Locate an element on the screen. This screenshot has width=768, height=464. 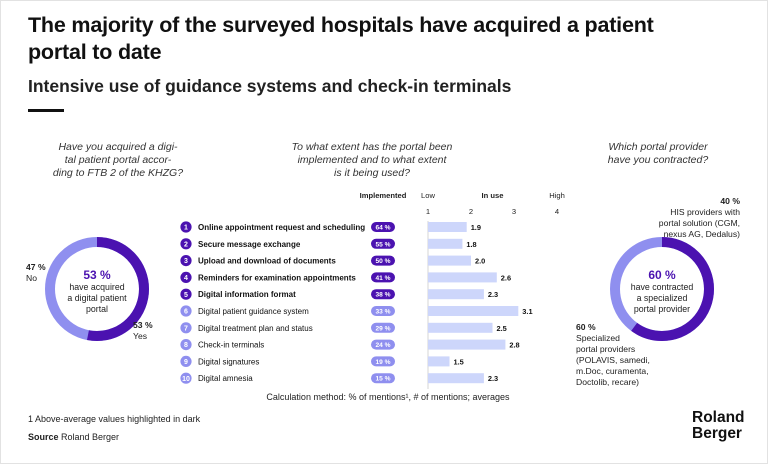
implemented-label: 38 % is located at coordinates (382, 295).